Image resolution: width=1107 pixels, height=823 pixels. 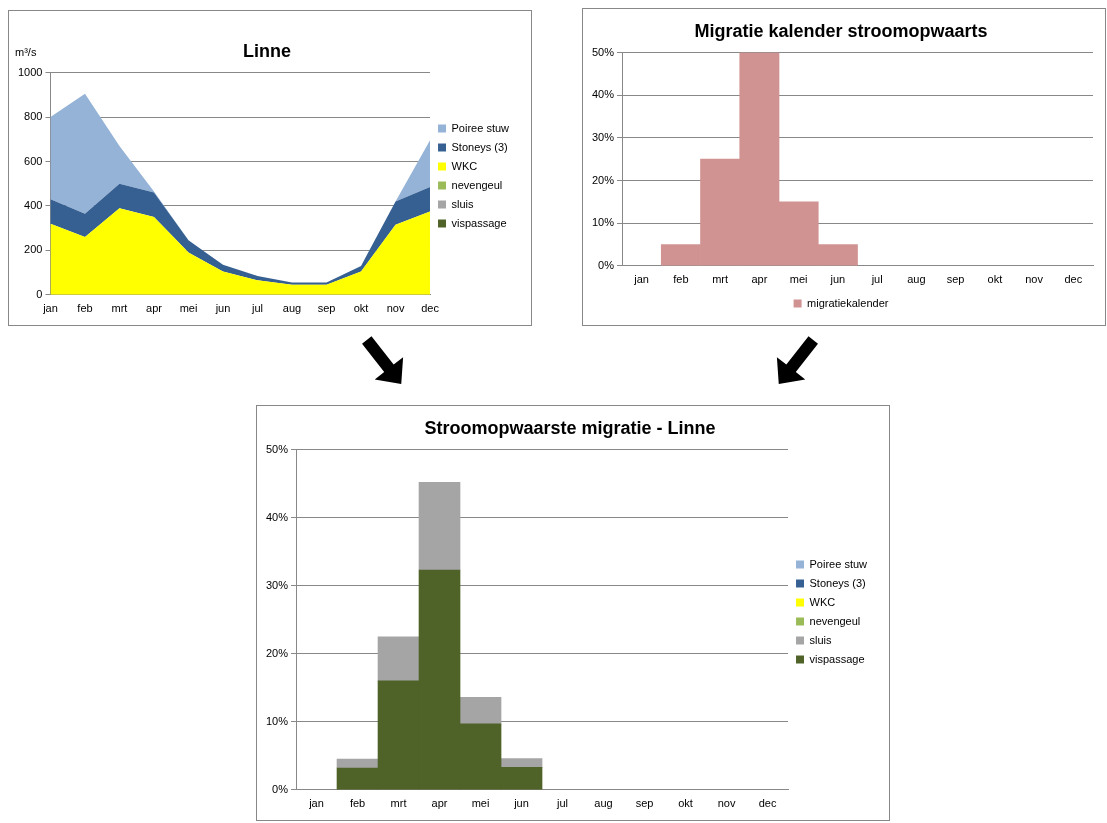 What do you see at coordinates (33, 116) in the screenshot?
I see `y-tick-label: 800` at bounding box center [33, 116].